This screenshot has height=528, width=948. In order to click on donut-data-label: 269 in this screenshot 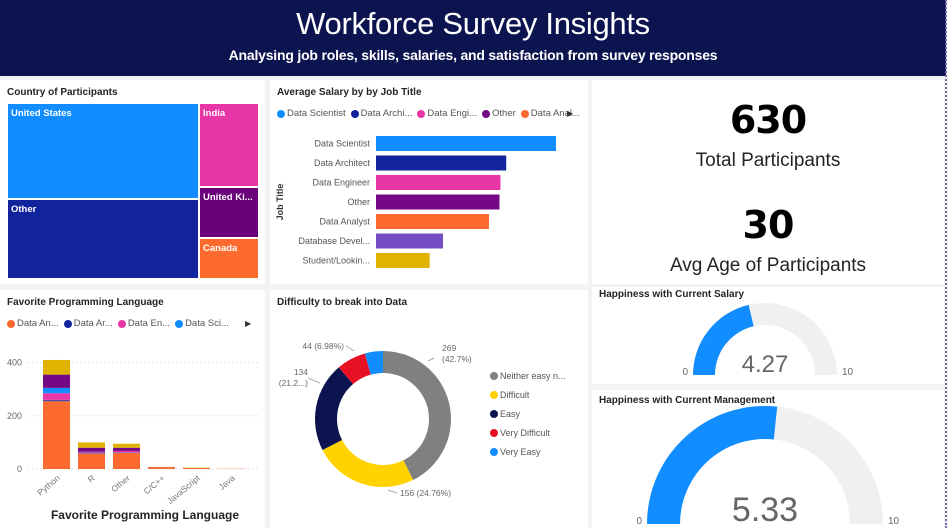, I will do `click(449, 348)`.